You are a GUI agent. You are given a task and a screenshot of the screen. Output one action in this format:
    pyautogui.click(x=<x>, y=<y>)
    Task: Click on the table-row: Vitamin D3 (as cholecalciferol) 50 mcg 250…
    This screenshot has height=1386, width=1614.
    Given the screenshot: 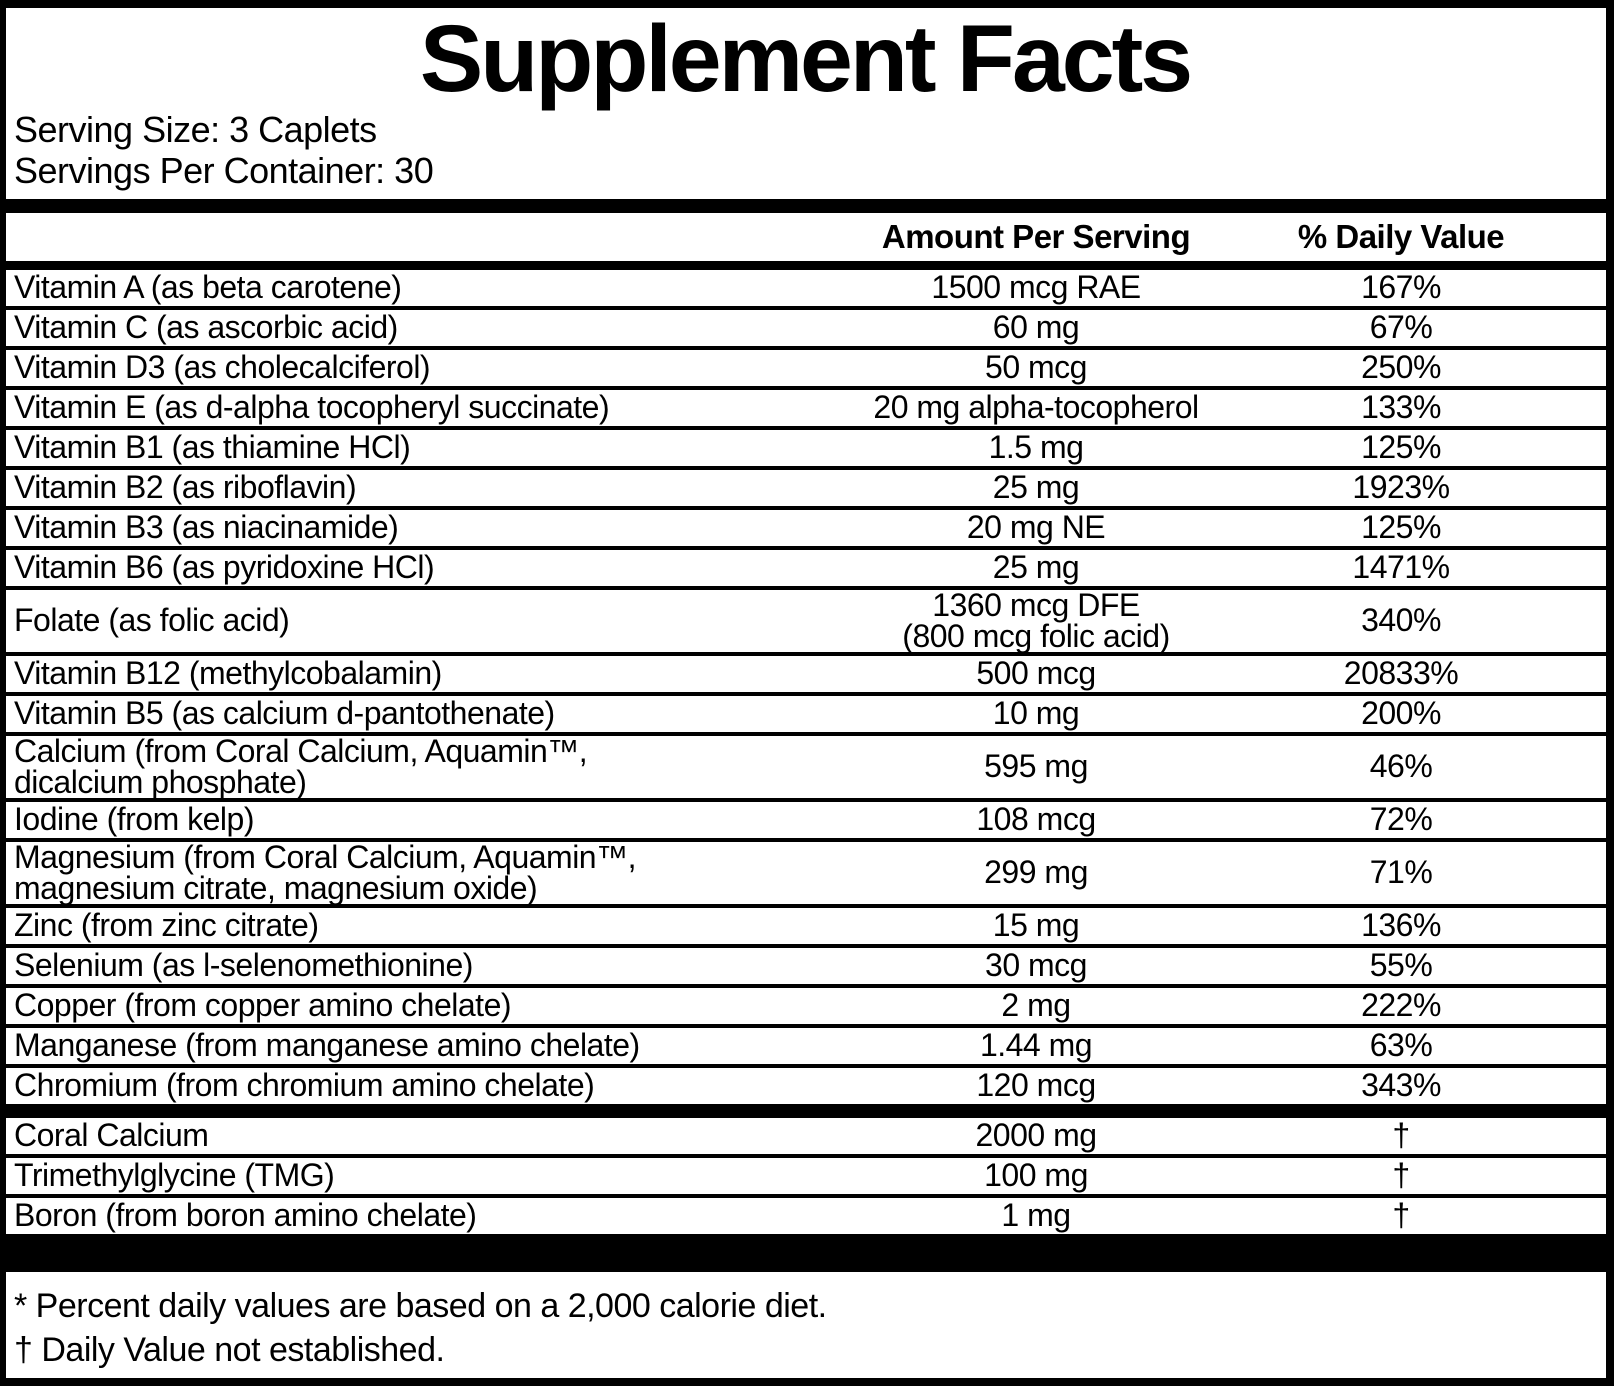 What is the action you would take?
    pyautogui.click(x=806, y=370)
    